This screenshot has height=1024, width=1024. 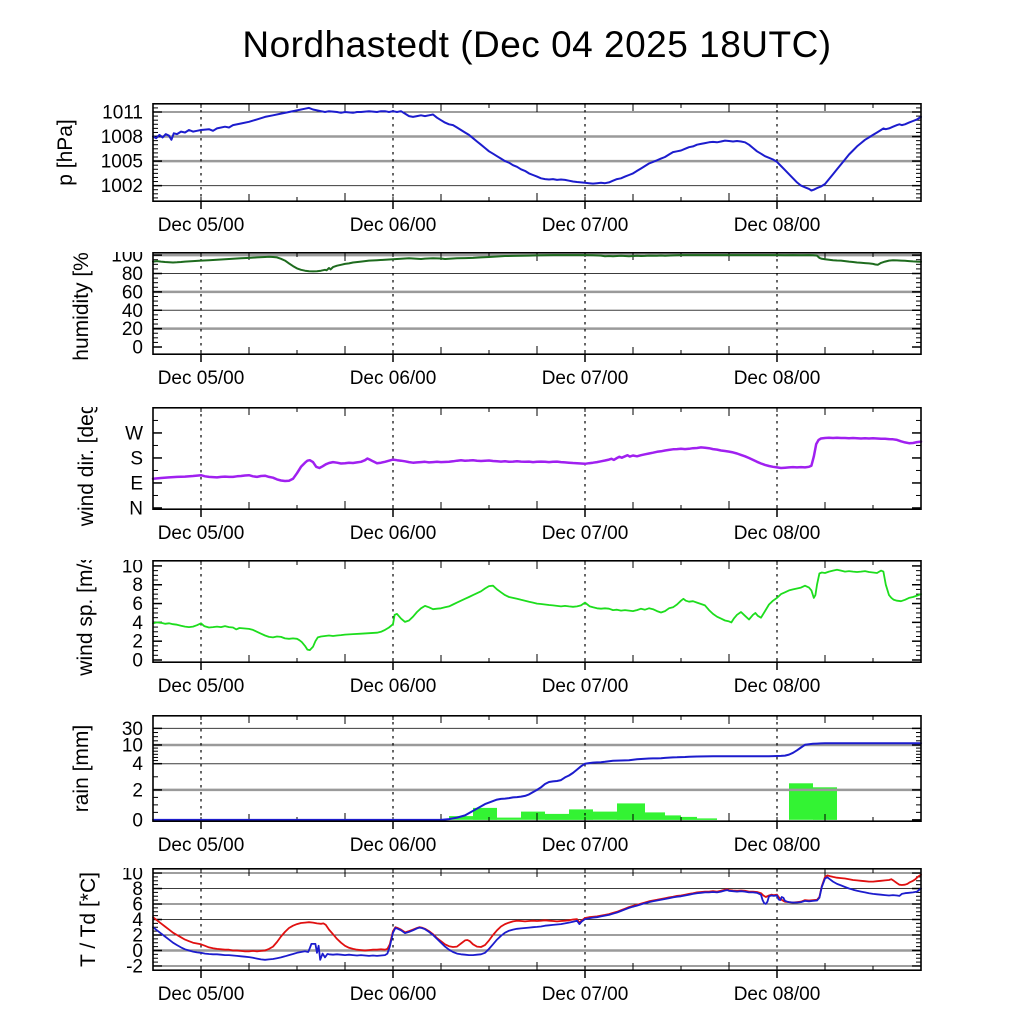 What do you see at coordinates (122, 162) in the screenshot?
I see `svg-text: 1005` at bounding box center [122, 162].